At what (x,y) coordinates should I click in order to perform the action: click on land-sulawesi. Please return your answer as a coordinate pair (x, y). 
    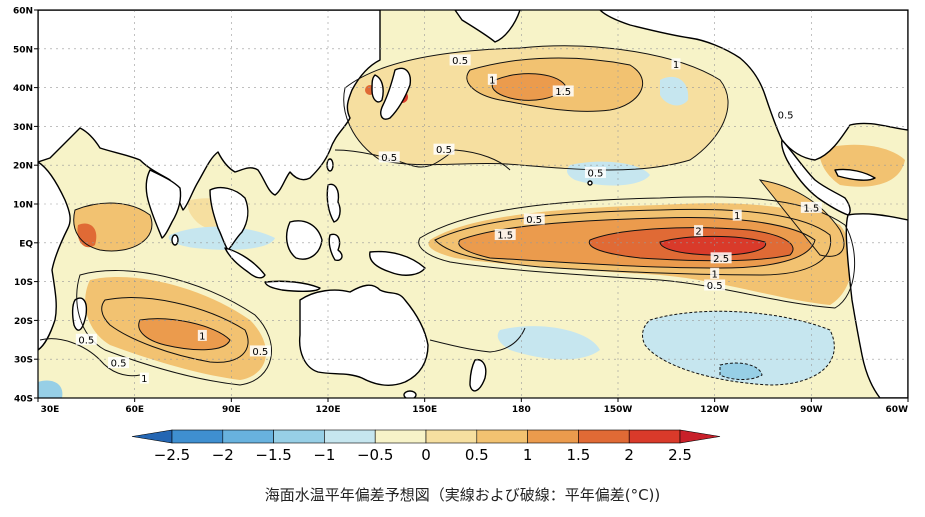
    Looking at the image, I should click on (335, 247).